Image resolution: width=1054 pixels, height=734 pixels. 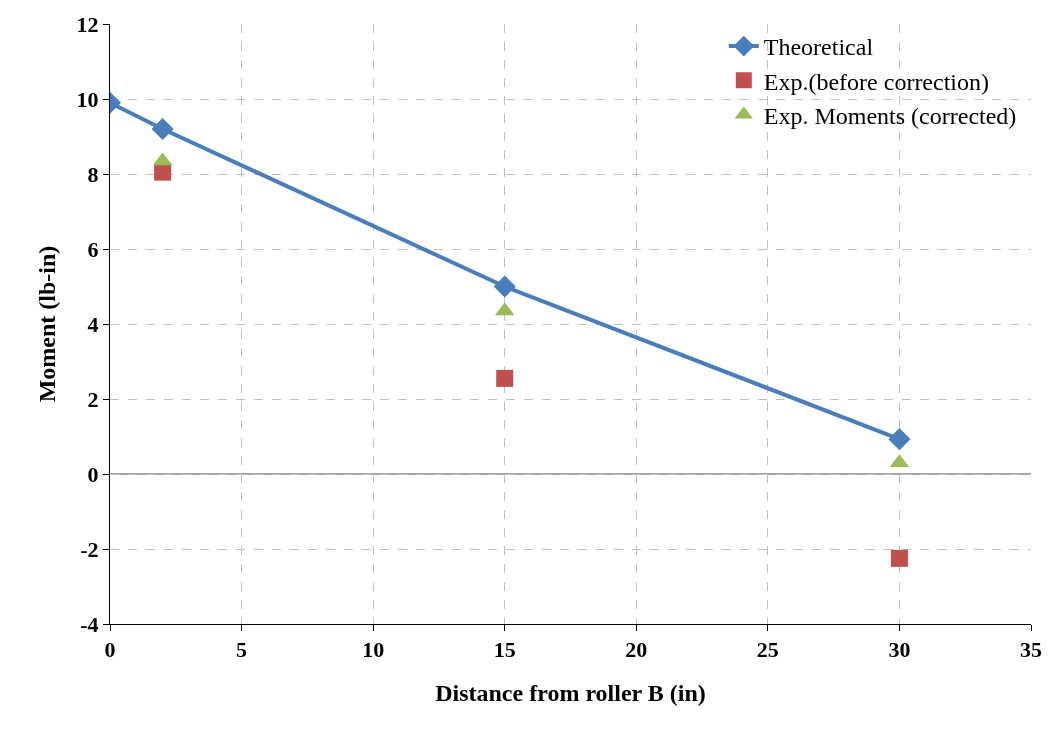 I want to click on legend-label: Theoretical, so click(x=818, y=47).